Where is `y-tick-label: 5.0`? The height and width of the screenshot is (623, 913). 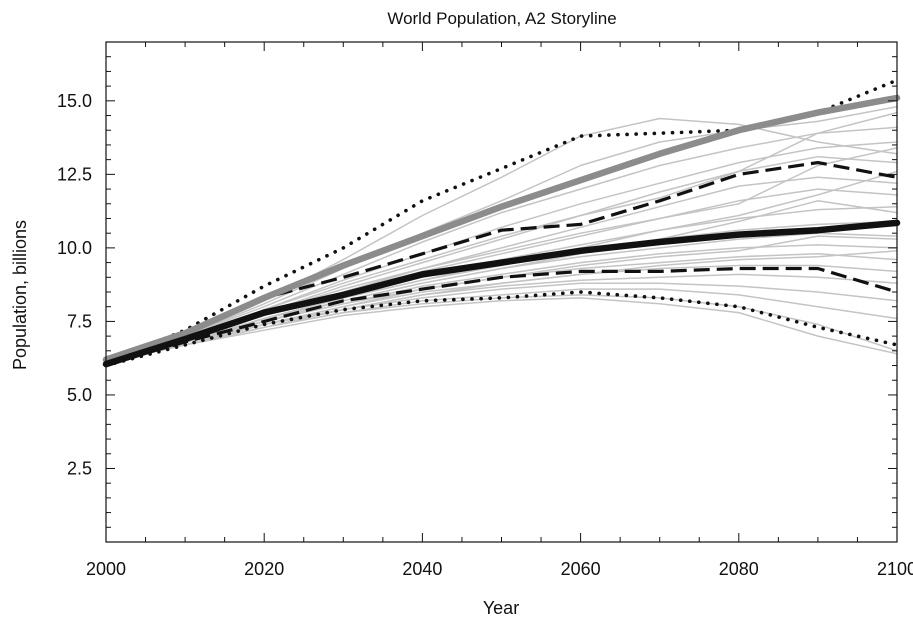
y-tick-label: 5.0 is located at coordinates (79, 395).